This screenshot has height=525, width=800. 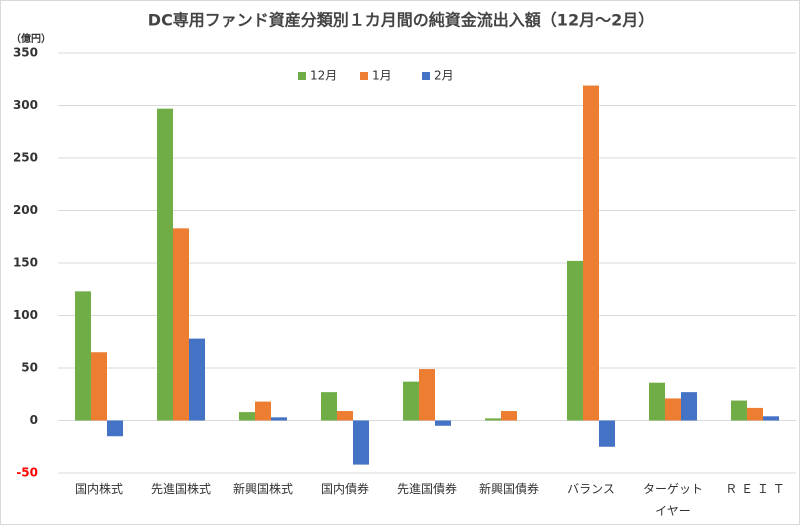 What do you see at coordinates (426, 489) in the screenshot?
I see `x-tick-label: 先進国債券` at bounding box center [426, 489].